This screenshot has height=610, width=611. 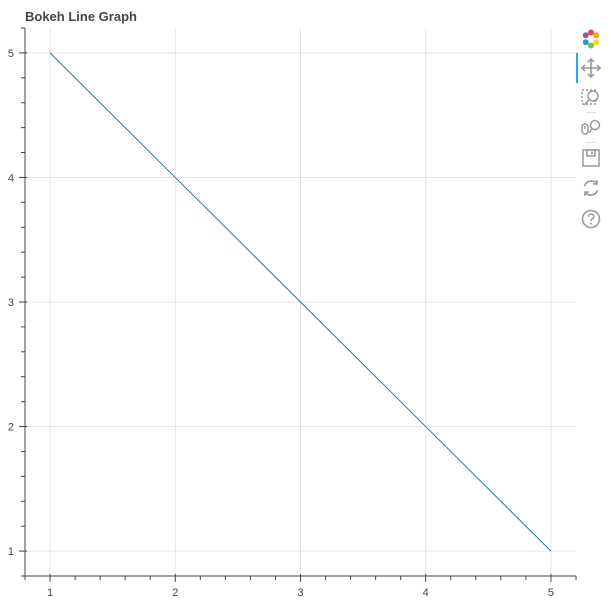 I want to click on x-tick-label: 4, so click(x=426, y=593).